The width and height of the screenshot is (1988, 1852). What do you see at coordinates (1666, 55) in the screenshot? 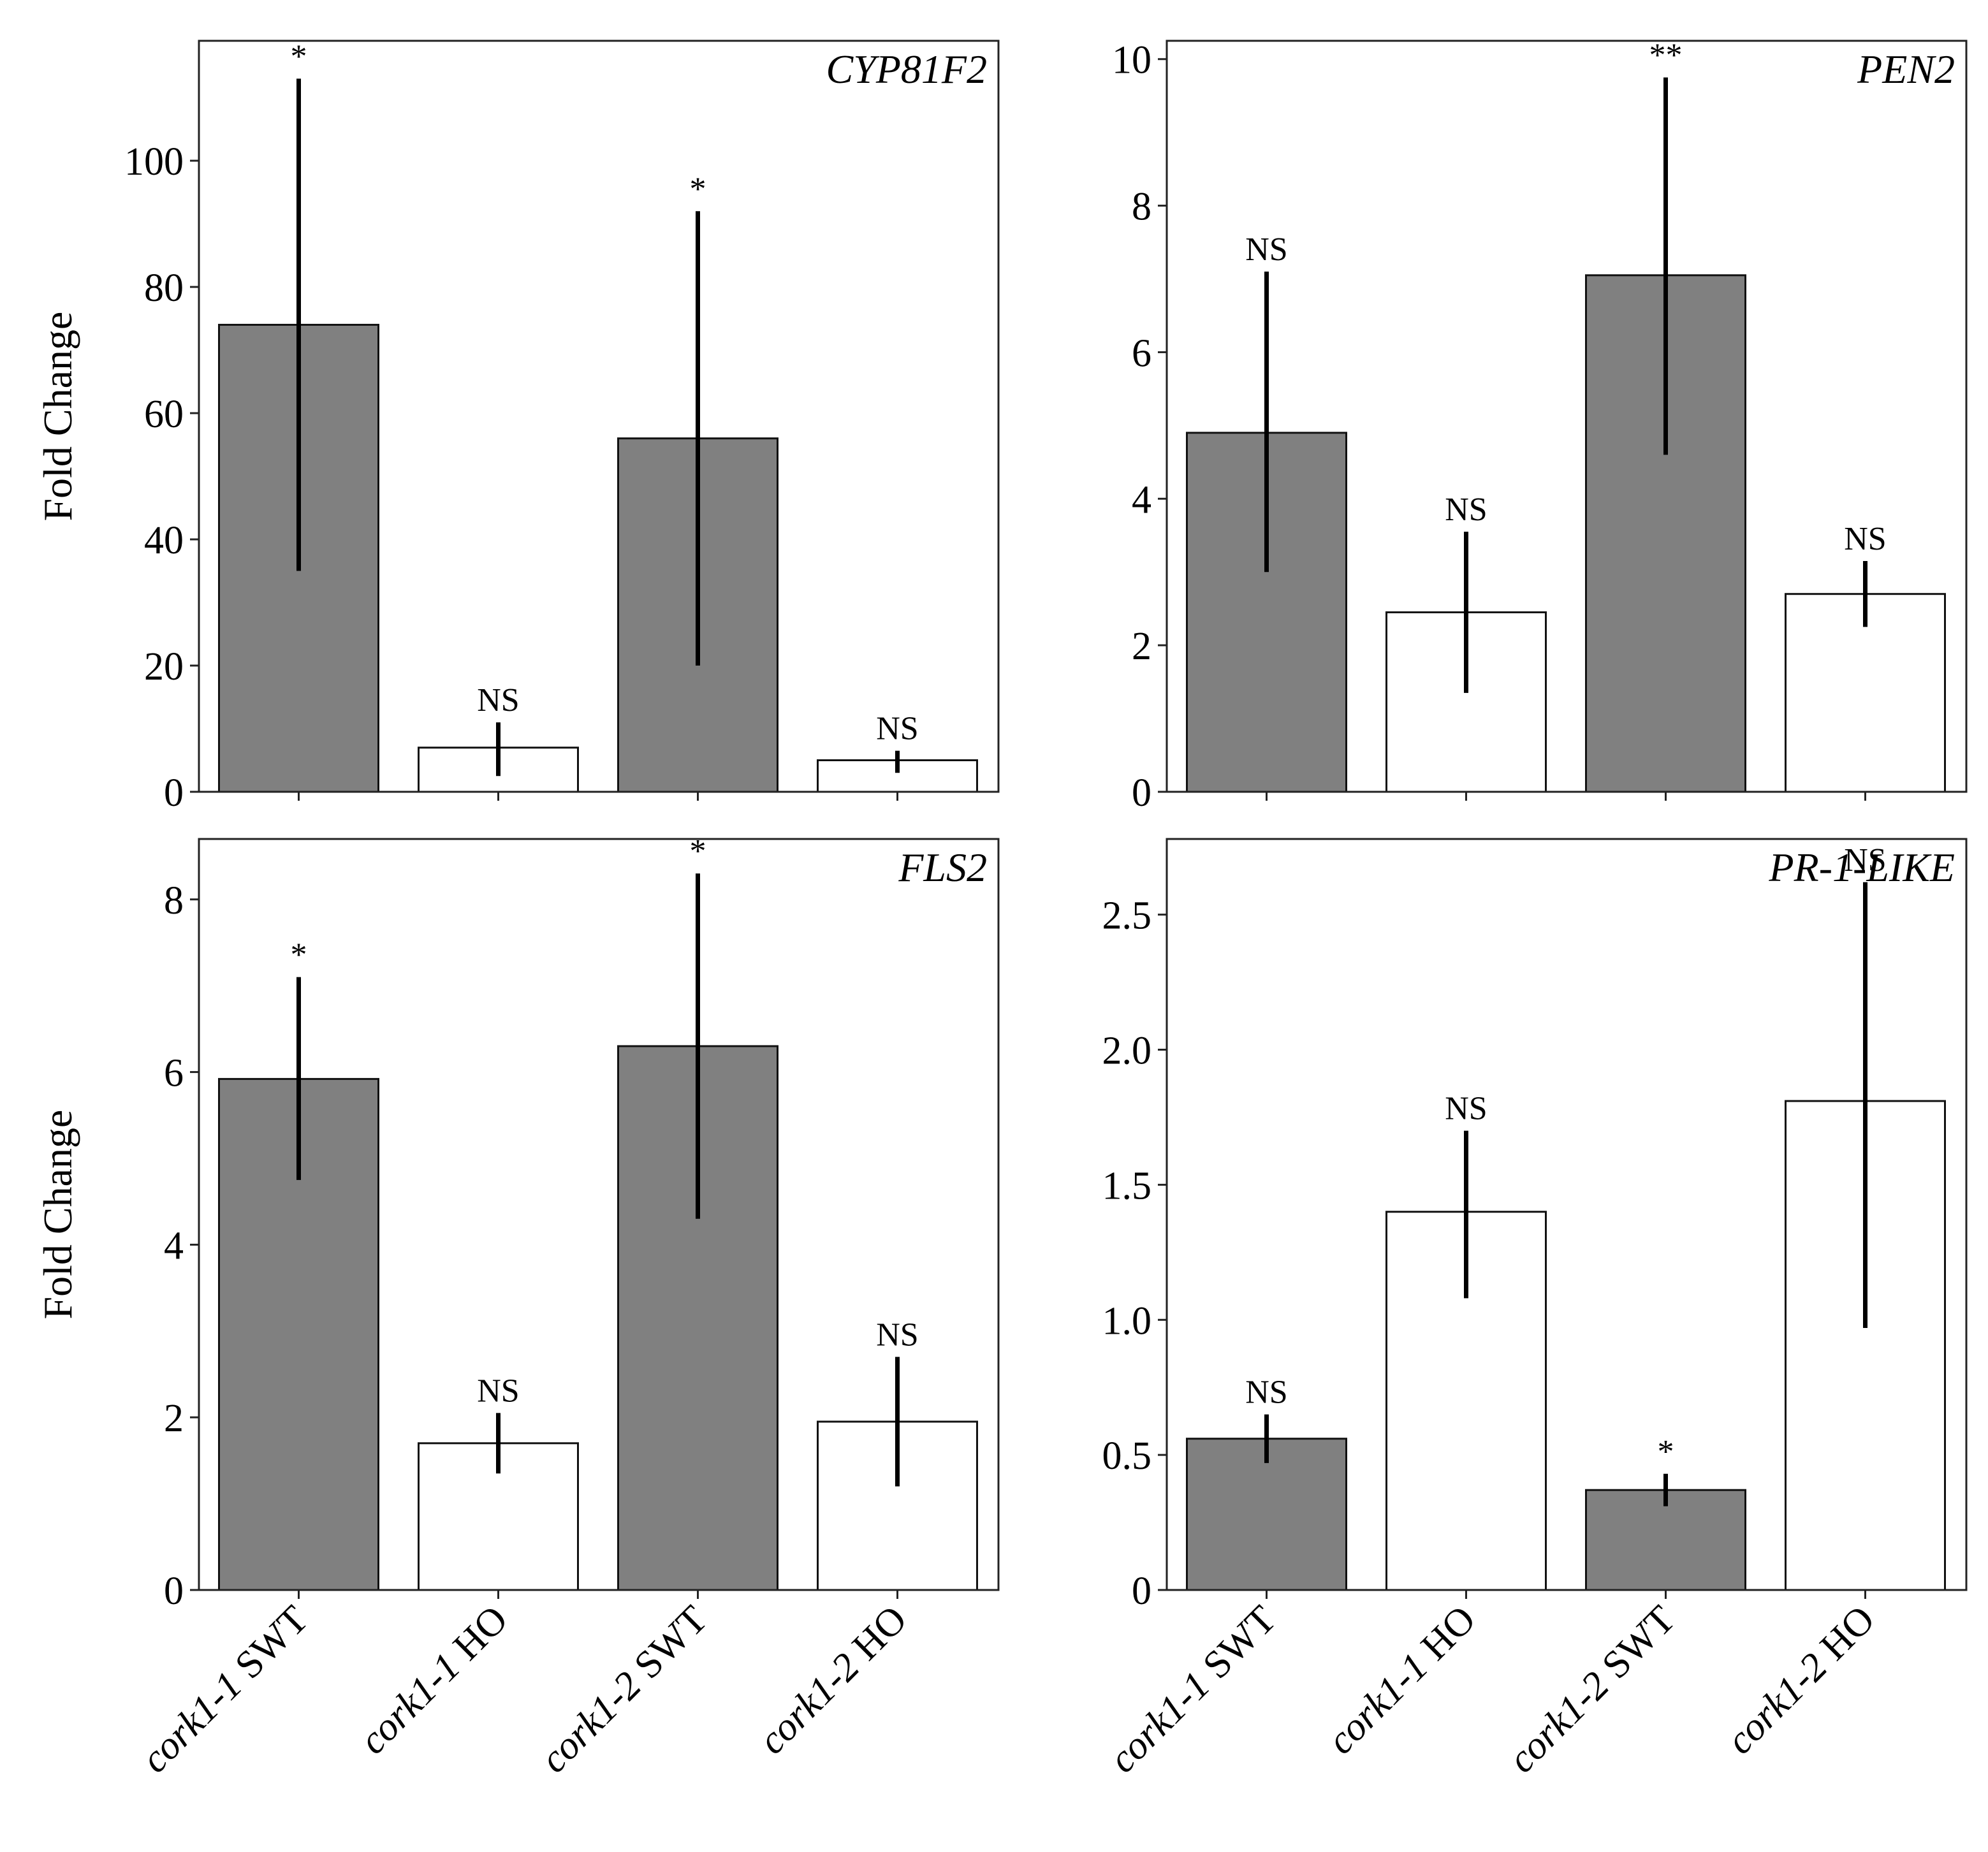
I see `significance-label: **` at bounding box center [1666, 55].